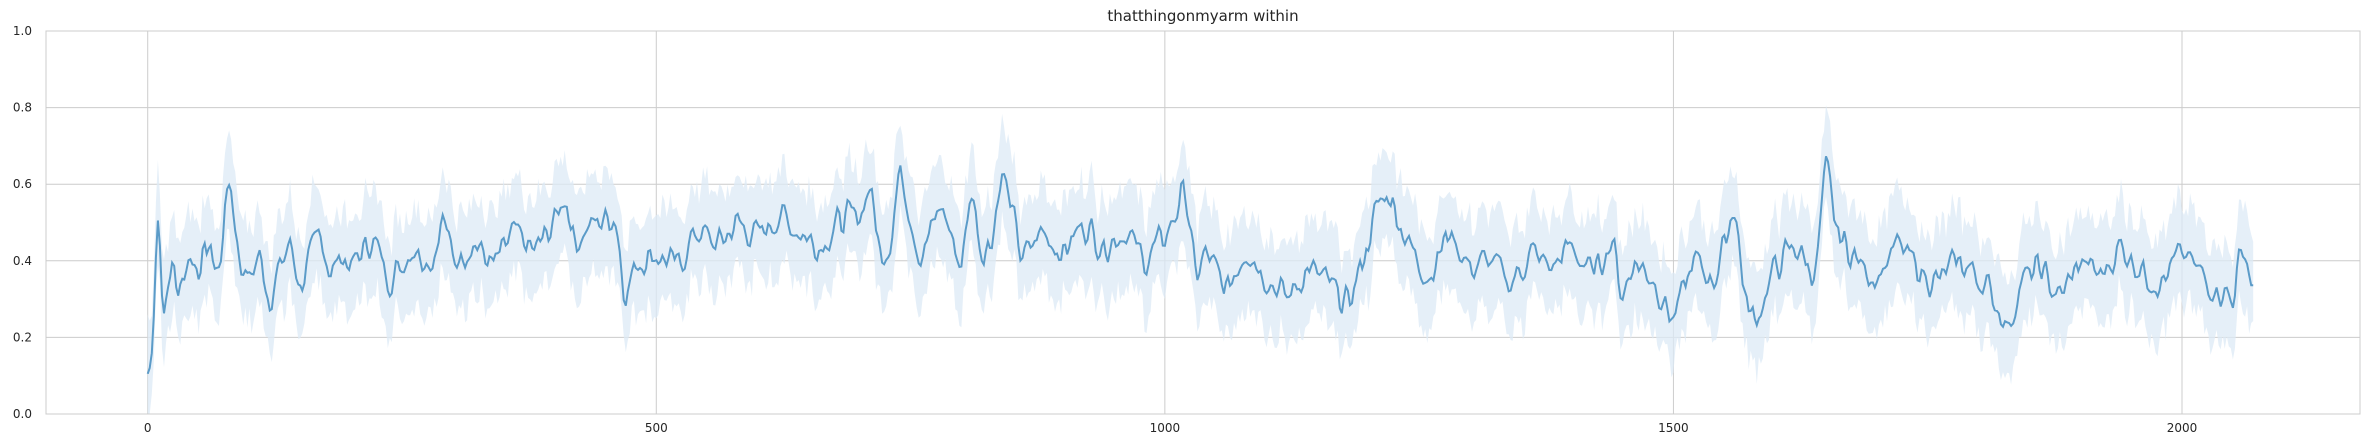  Describe the element at coordinates (22, 414) in the screenshot. I see `y-tick-label: 0.0` at that location.